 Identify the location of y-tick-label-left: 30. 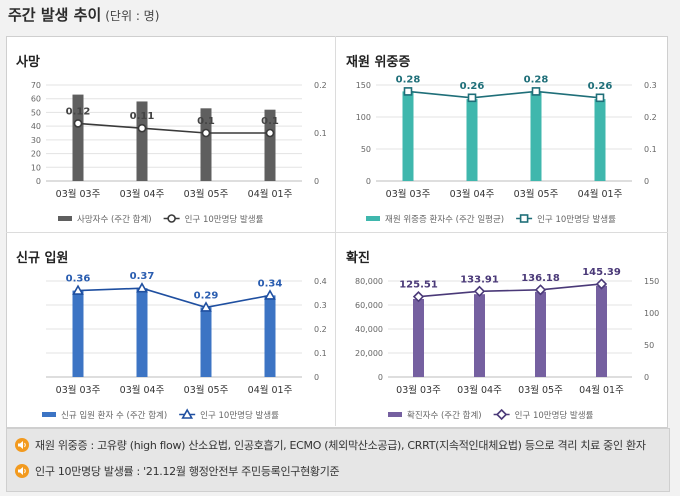
(36, 140).